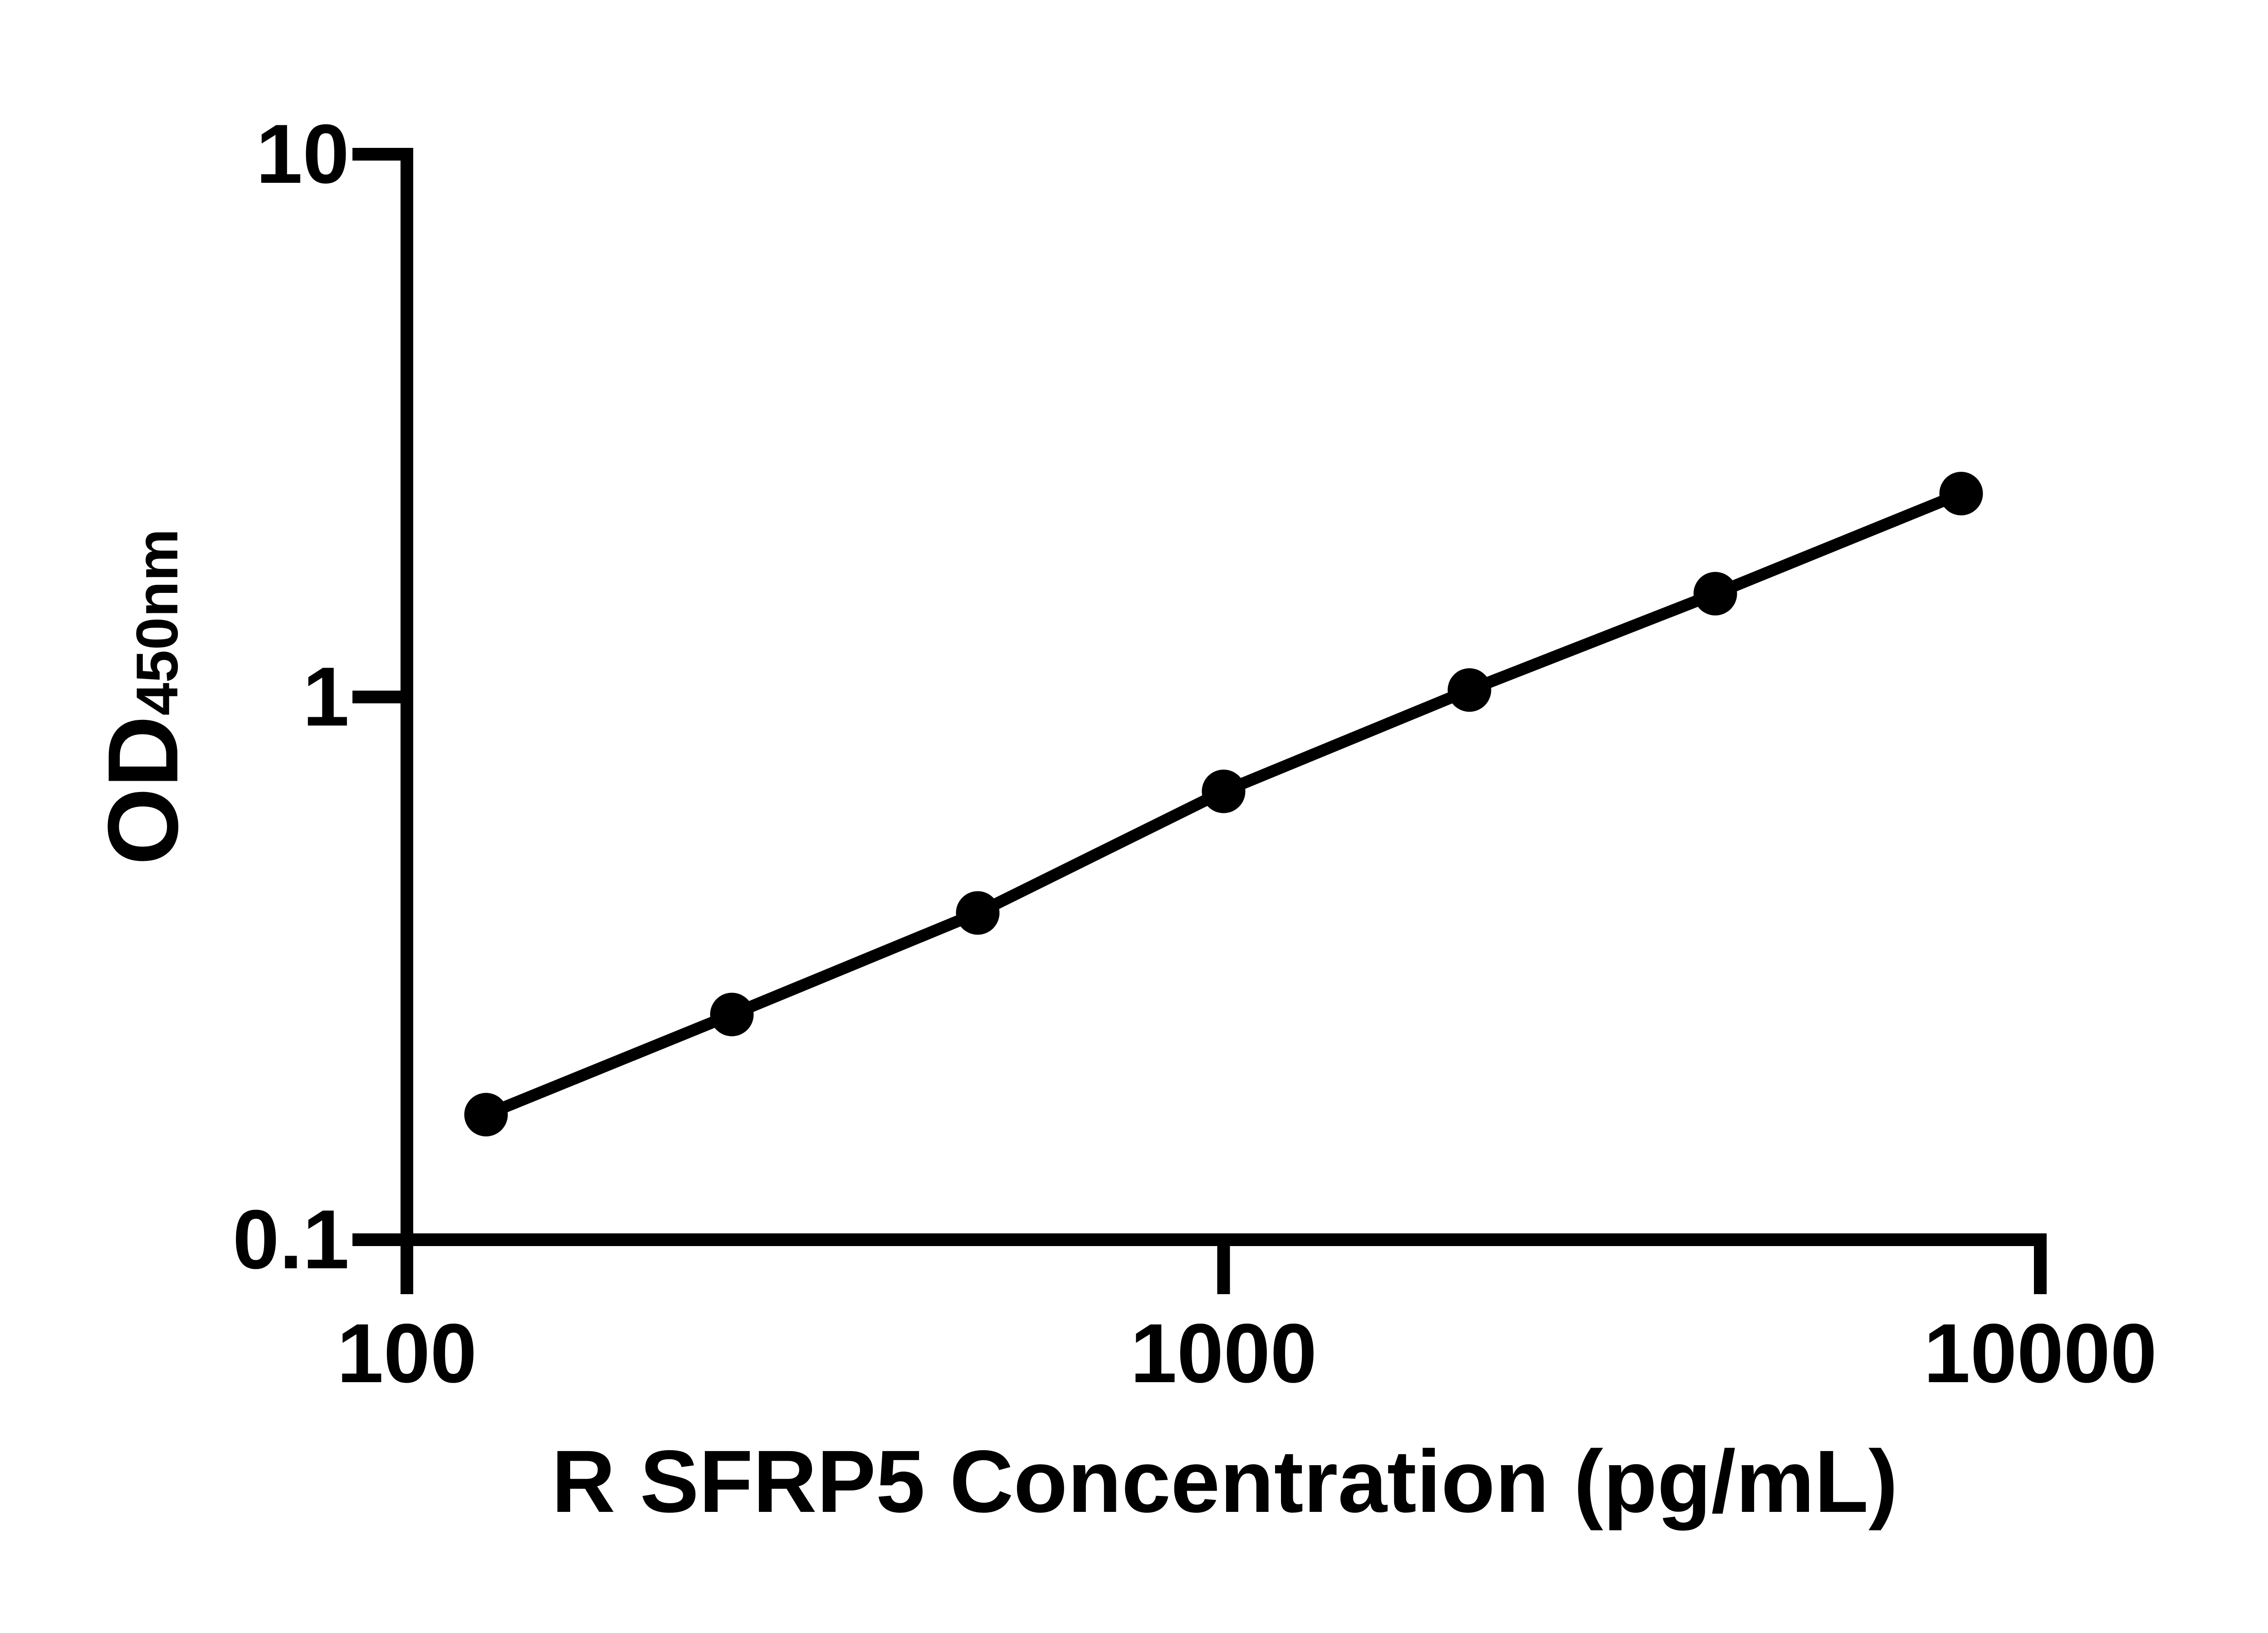 This screenshot has height=1633, width=2268. I want to click on od-subscript-label: 450nm, so click(157, 622).